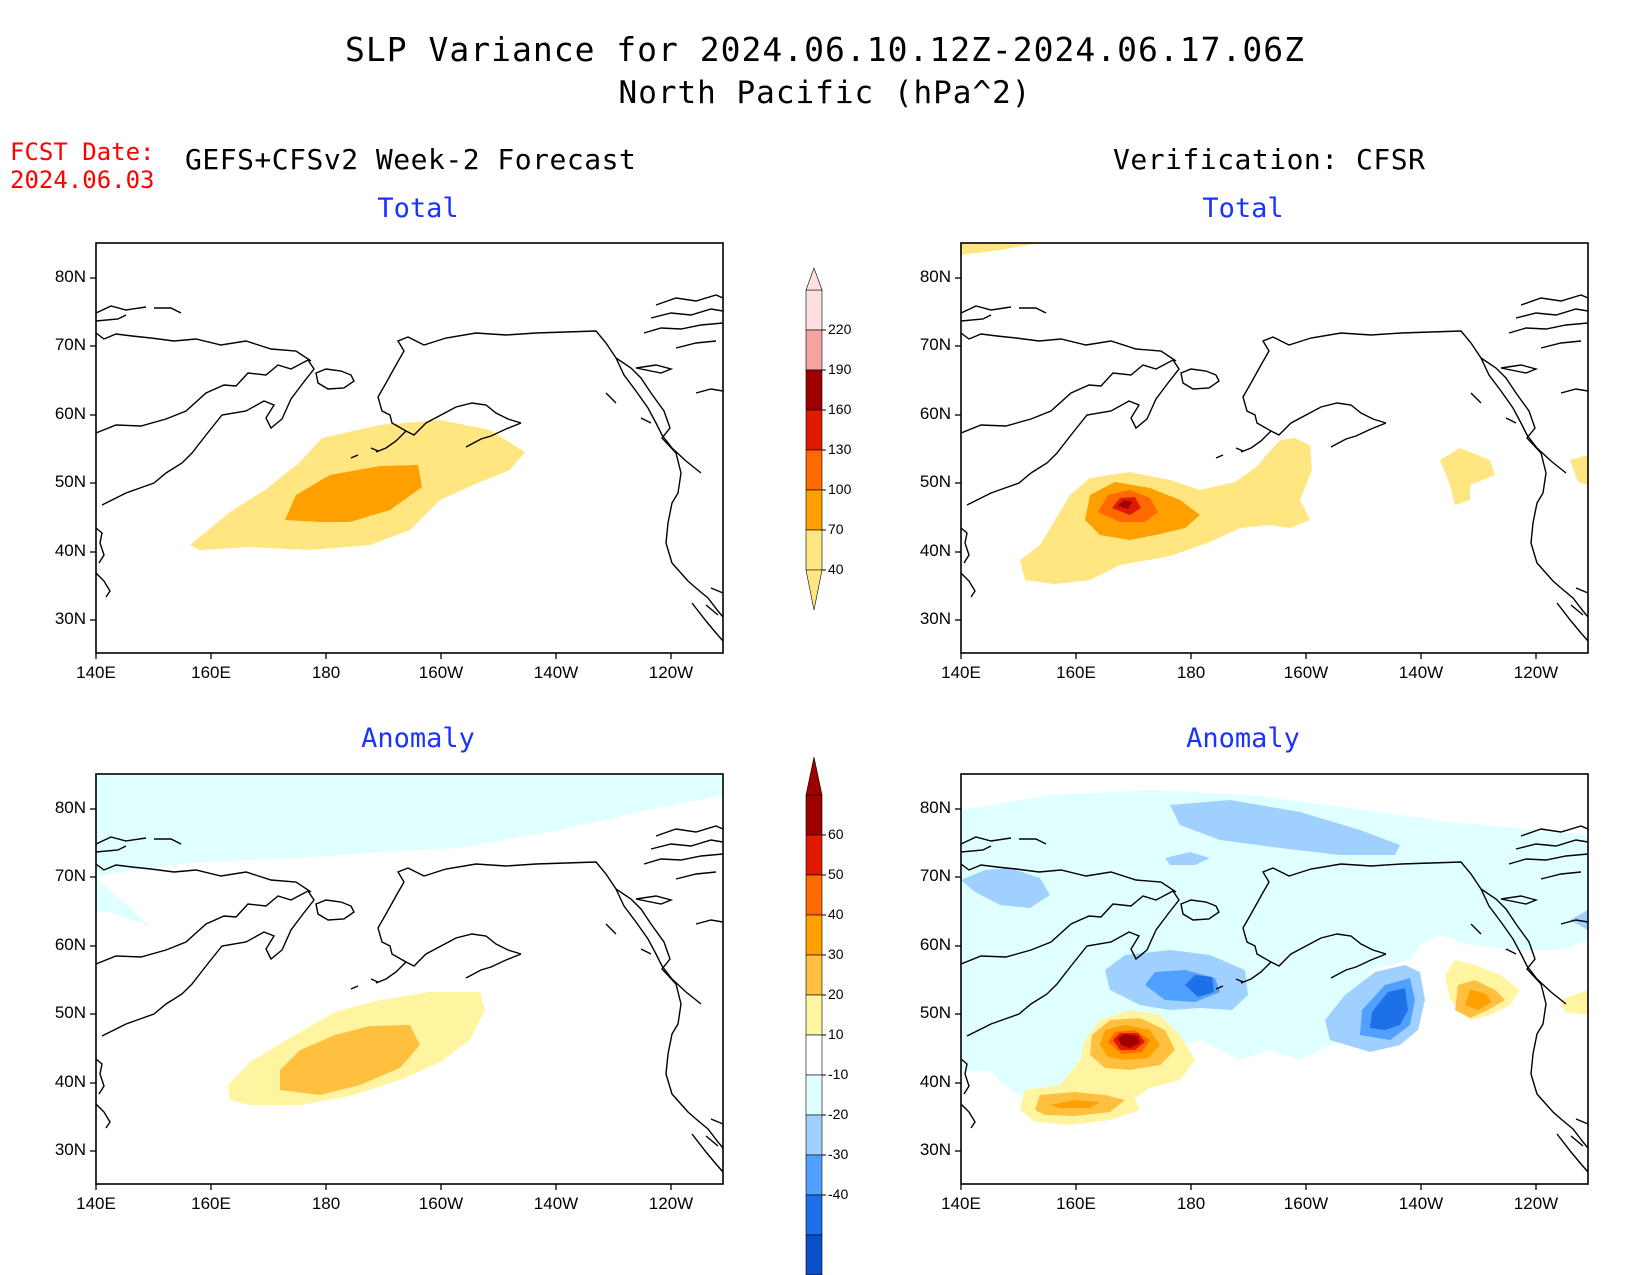 The width and height of the screenshot is (1650, 1275). Describe the element at coordinates (409, 826) in the screenshot. I see `fcst-anom-contour-neg10` at that location.